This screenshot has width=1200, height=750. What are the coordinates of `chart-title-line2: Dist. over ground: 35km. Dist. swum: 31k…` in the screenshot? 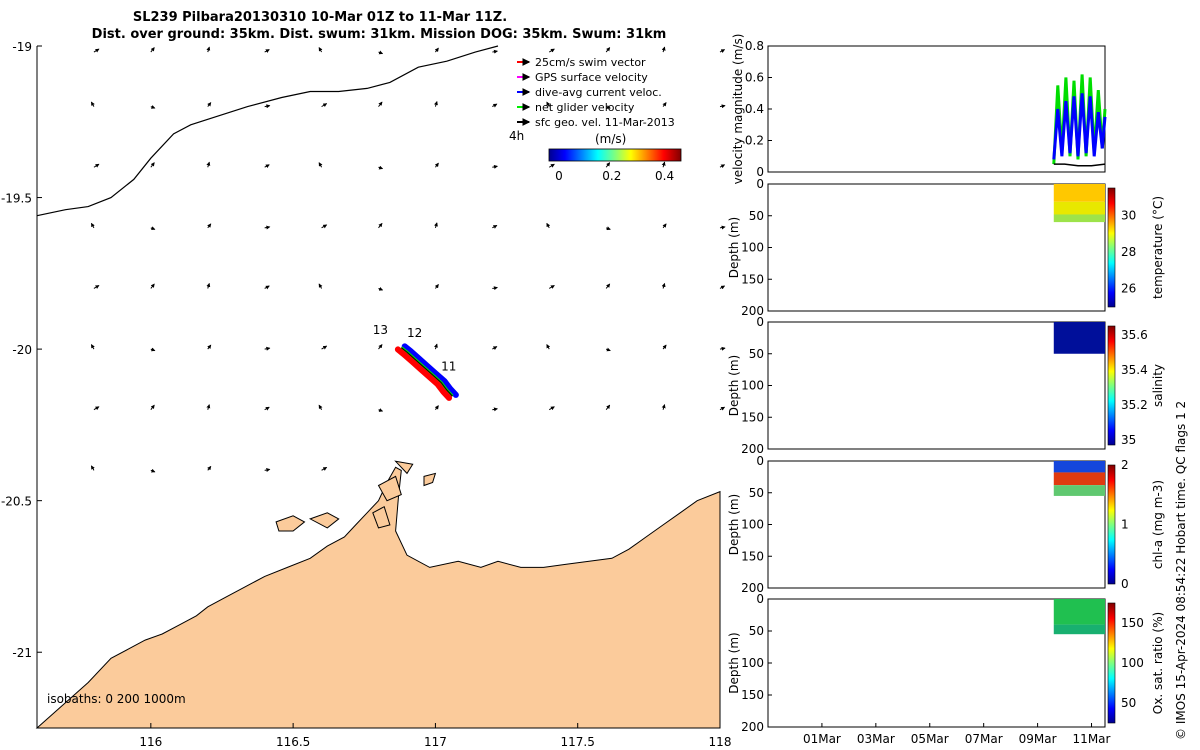 It's located at (379, 34).